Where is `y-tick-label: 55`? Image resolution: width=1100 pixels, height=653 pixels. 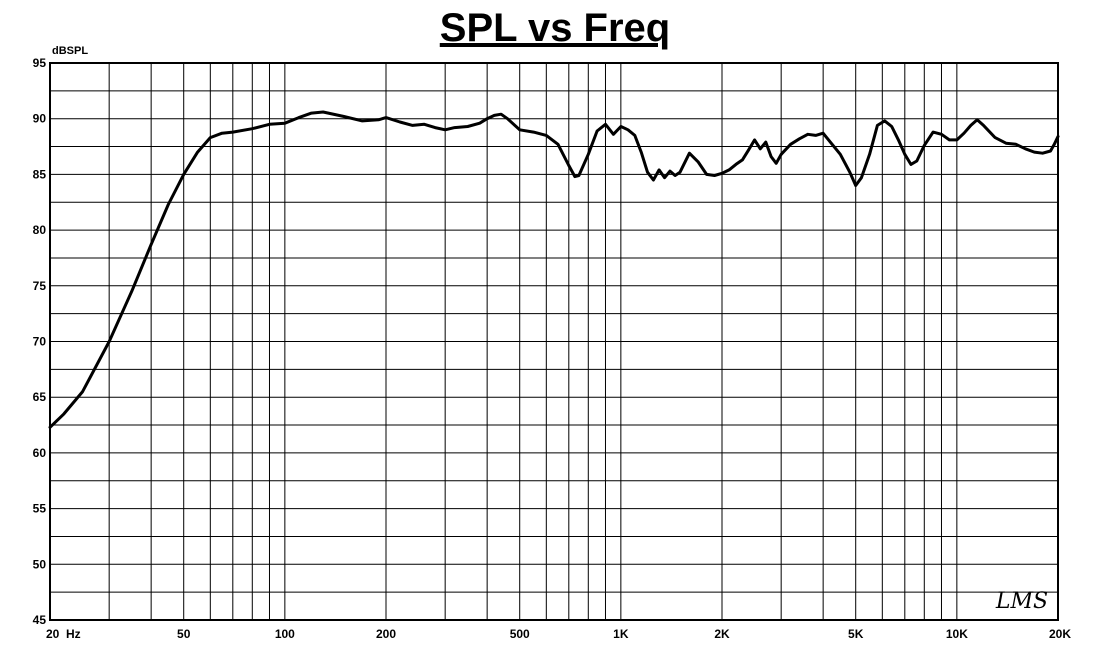
y-tick-label: 55 is located at coordinates (40, 509).